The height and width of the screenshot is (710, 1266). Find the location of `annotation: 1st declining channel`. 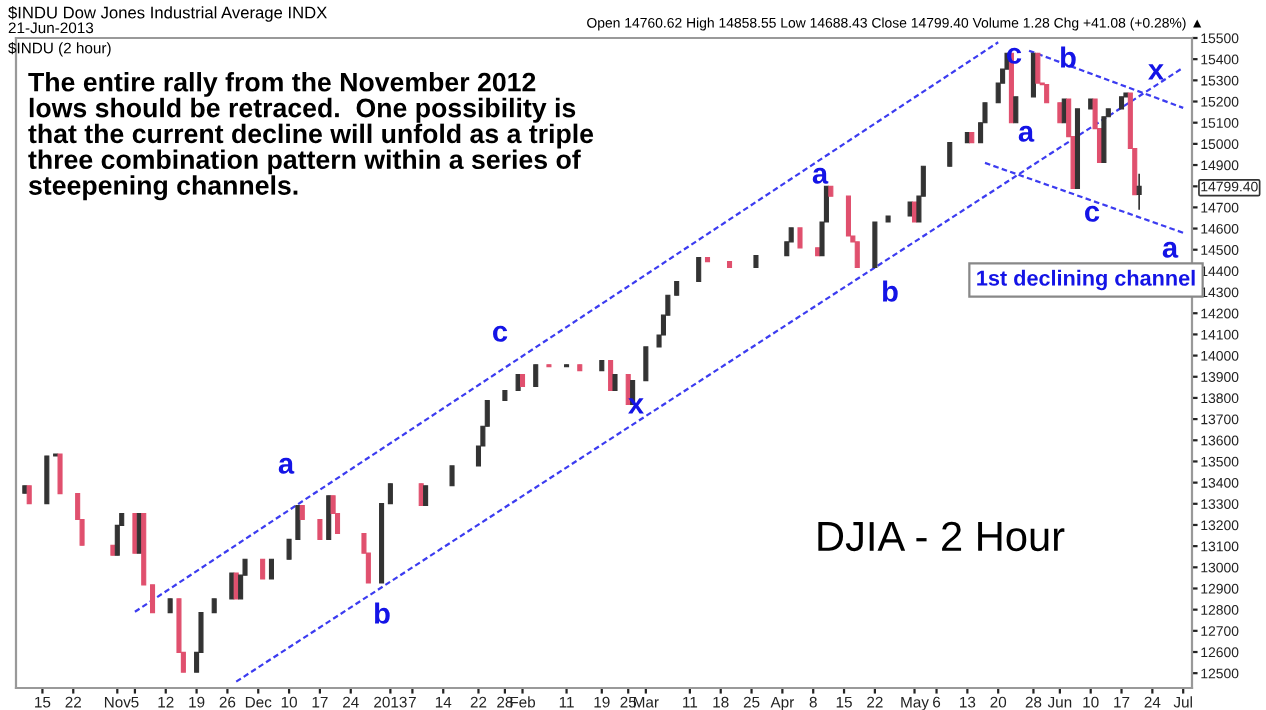

annotation: 1st declining channel is located at coordinates (1086, 280).